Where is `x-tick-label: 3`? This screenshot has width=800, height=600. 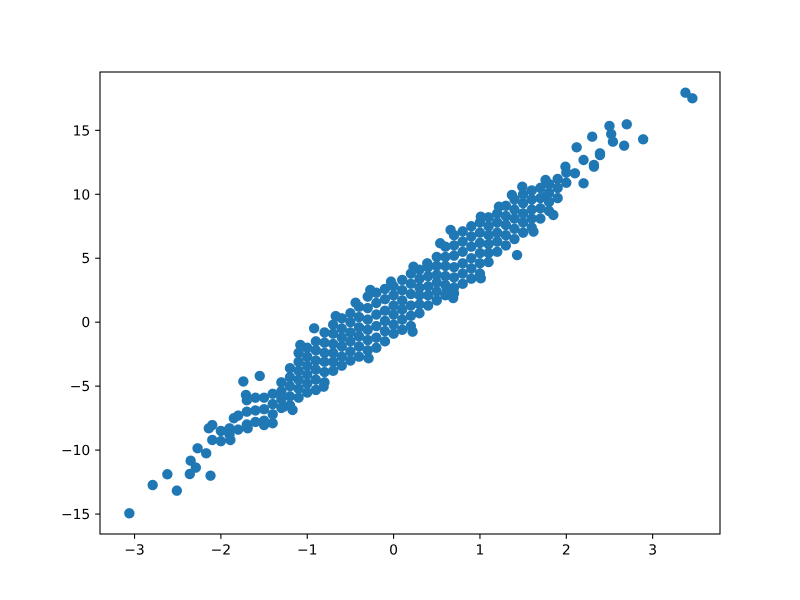 x-tick-label: 3 is located at coordinates (653, 550).